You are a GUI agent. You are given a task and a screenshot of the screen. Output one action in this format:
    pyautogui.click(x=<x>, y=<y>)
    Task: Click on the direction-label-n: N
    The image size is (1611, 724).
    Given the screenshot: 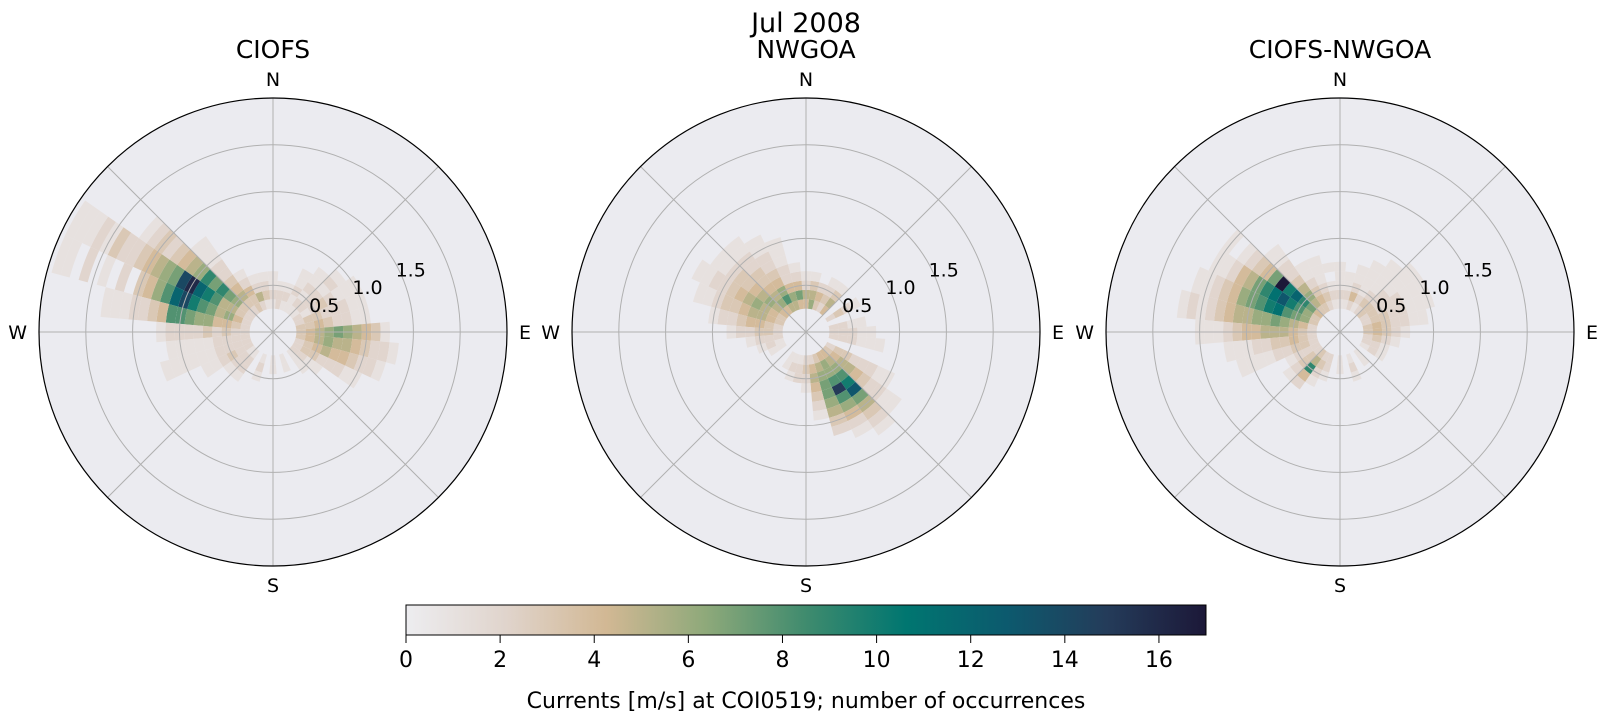 What is the action you would take?
    pyautogui.click(x=806, y=80)
    